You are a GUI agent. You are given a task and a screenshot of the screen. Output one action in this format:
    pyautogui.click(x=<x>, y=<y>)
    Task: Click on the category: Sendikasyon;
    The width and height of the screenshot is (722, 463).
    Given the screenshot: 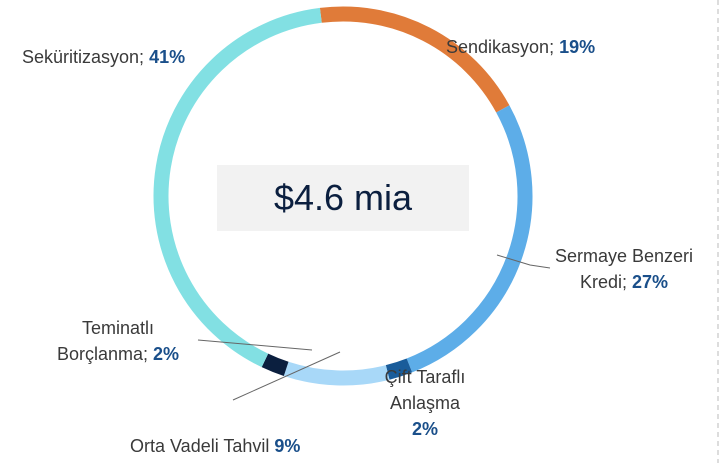 What is the action you would take?
    pyautogui.click(x=500, y=47)
    